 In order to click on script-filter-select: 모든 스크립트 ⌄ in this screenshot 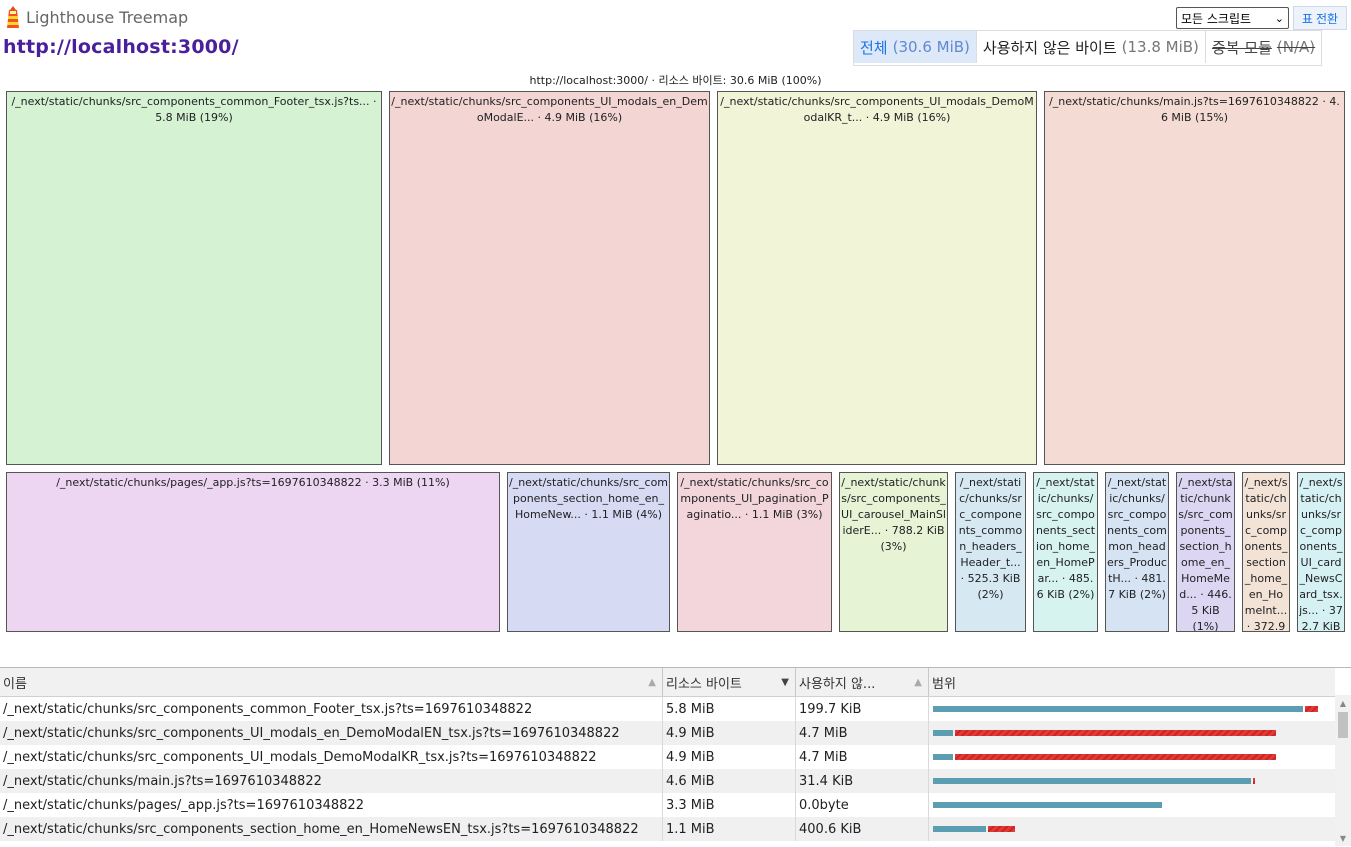, I will do `click(1232, 18)`.